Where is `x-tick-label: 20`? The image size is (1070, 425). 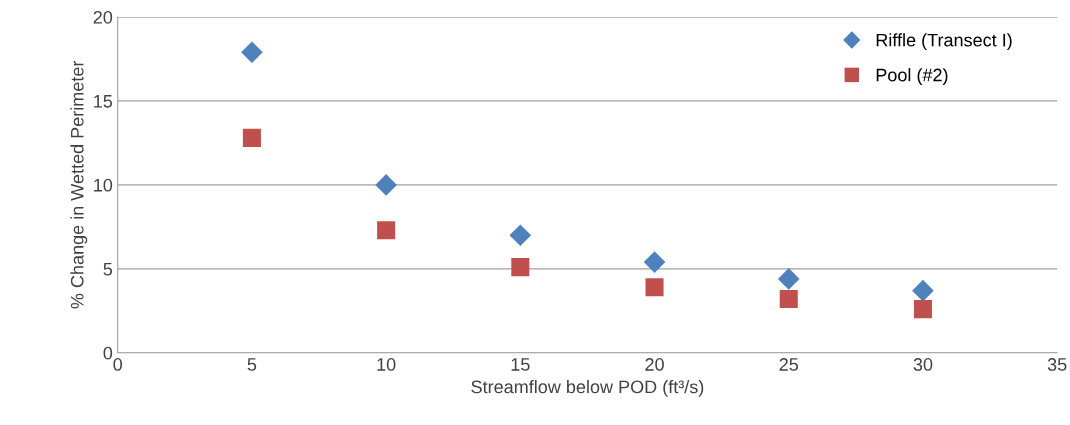 x-tick-label: 20 is located at coordinates (654, 364).